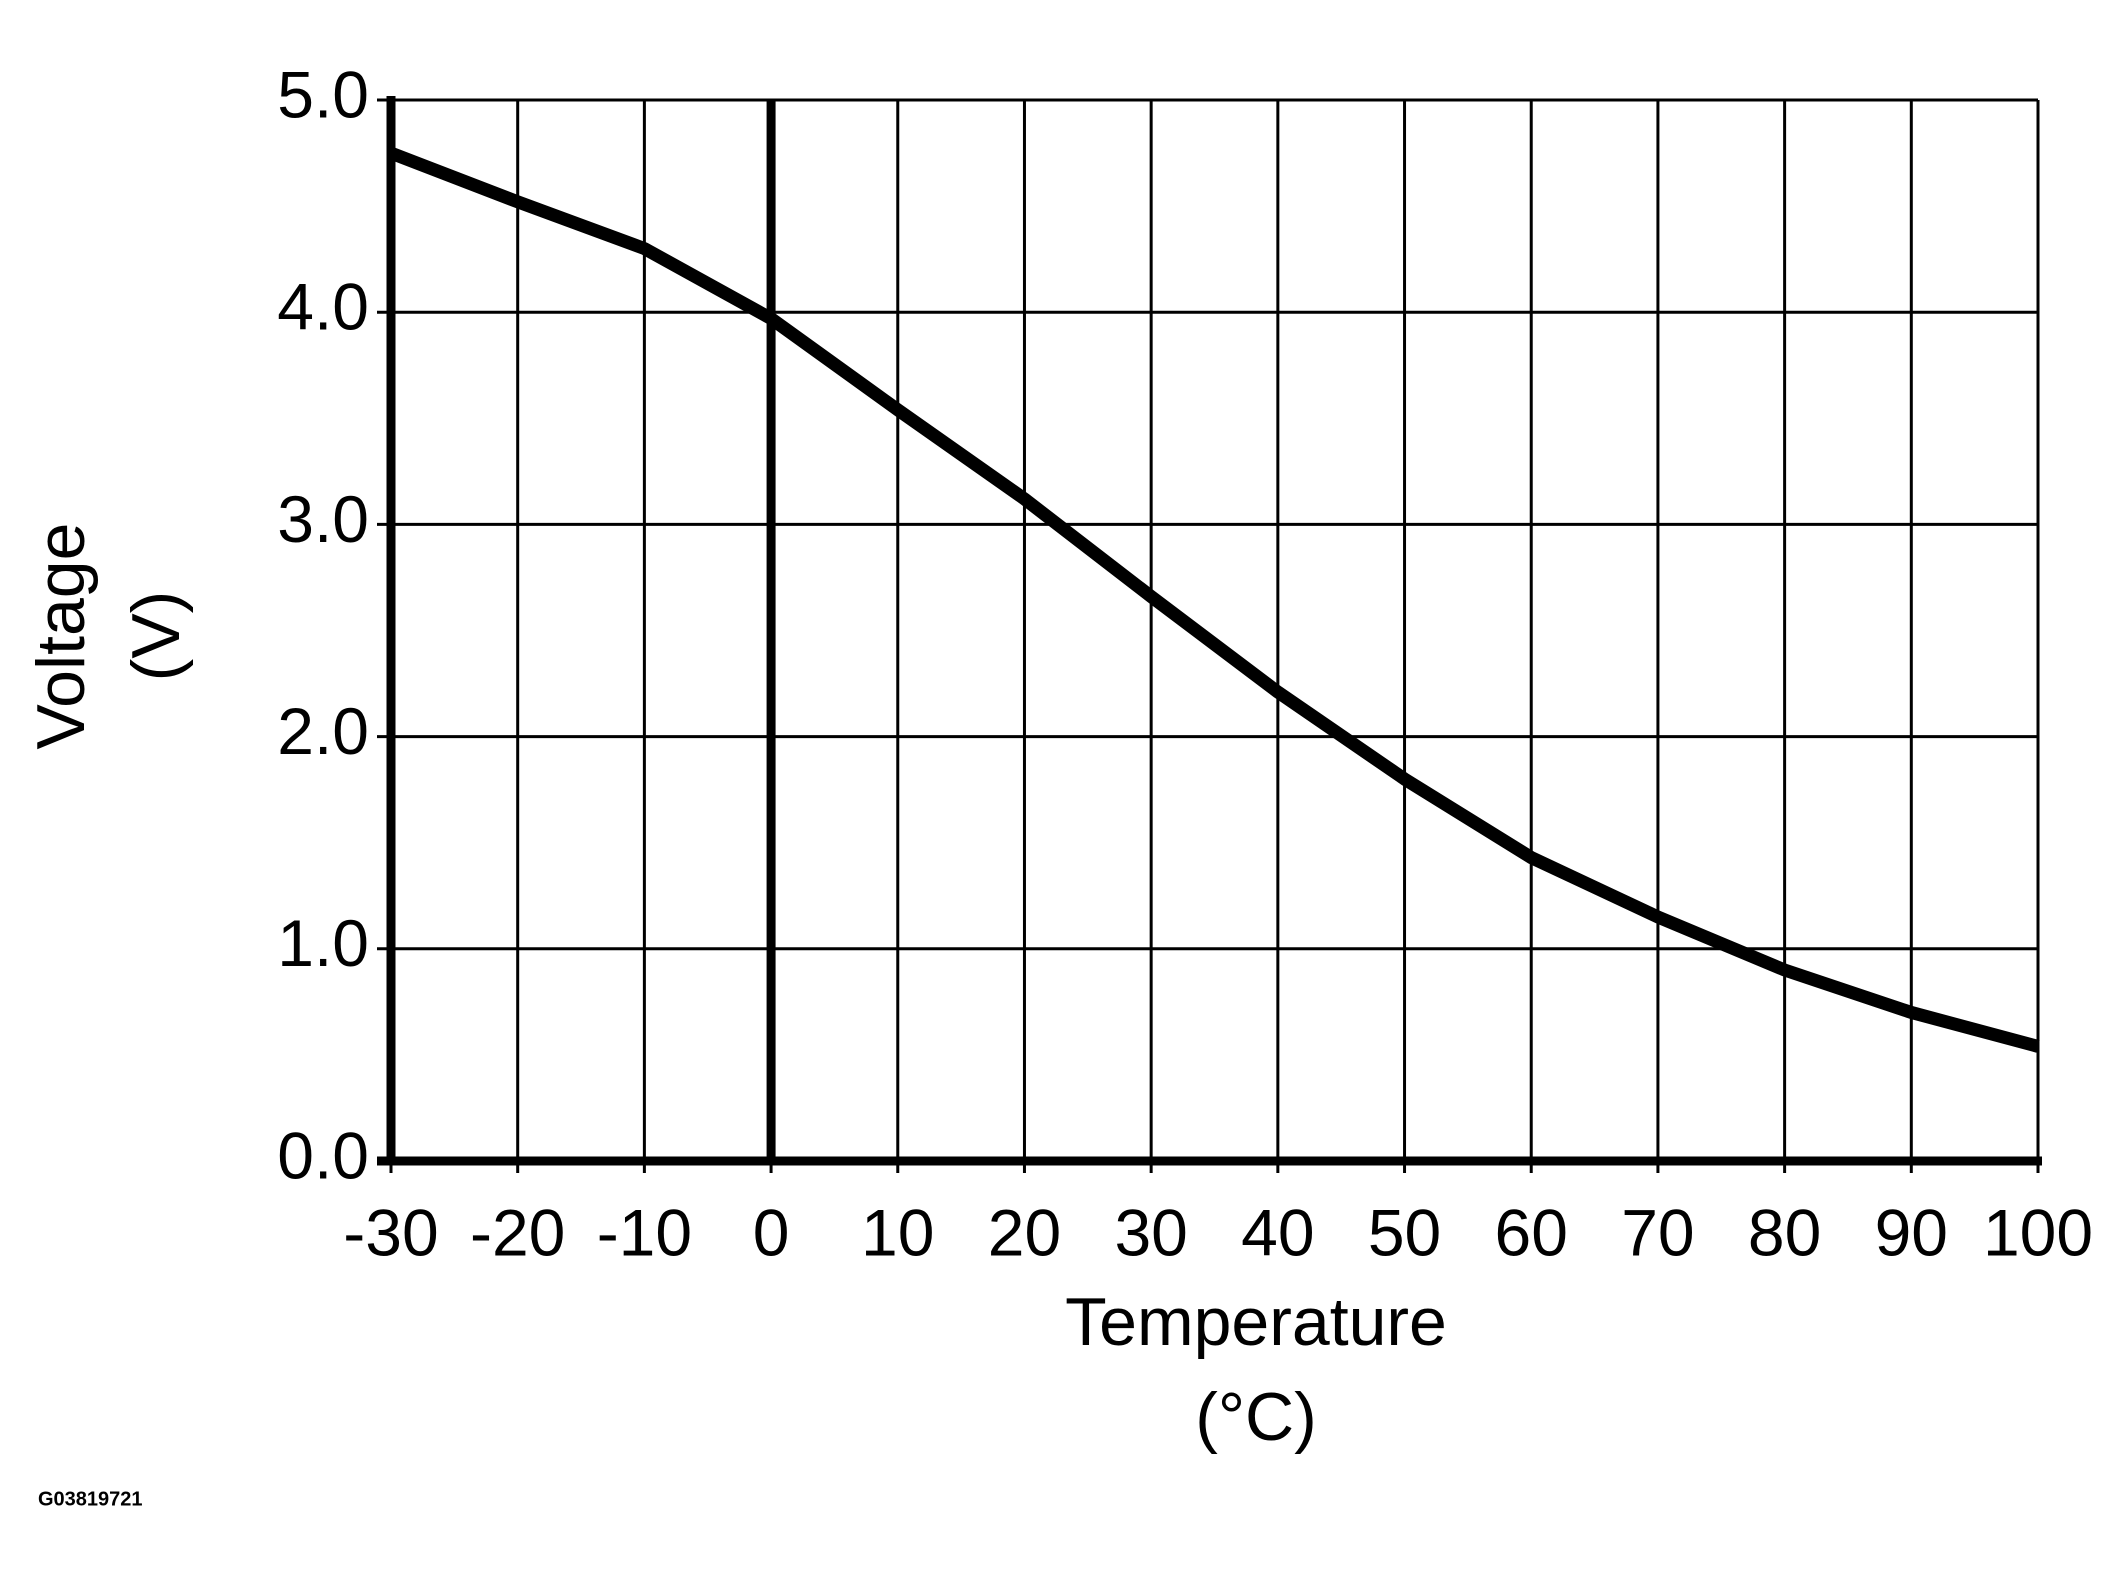 The image size is (2124, 1571). Describe the element at coordinates (323, 307) in the screenshot. I see `y-tick-label: 4.0` at that location.